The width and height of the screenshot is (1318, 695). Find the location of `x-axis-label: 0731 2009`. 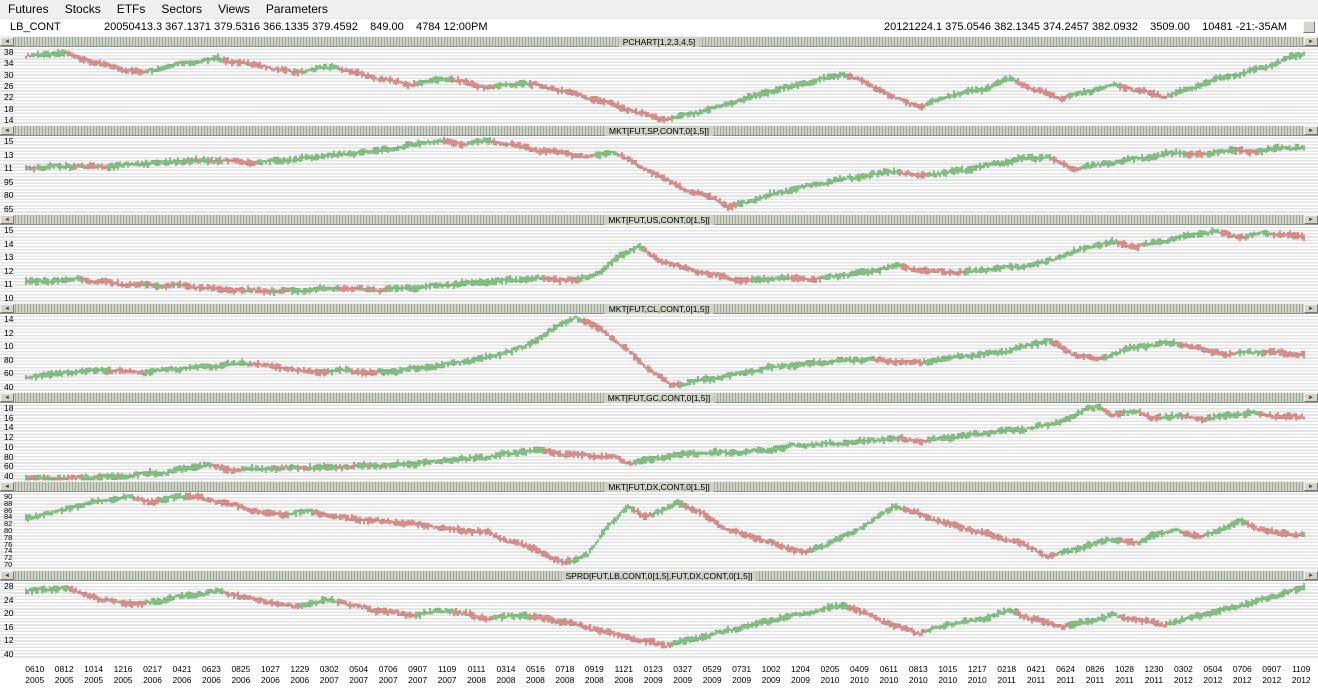

x-axis-label: 0731 2009 is located at coordinates (742, 674).